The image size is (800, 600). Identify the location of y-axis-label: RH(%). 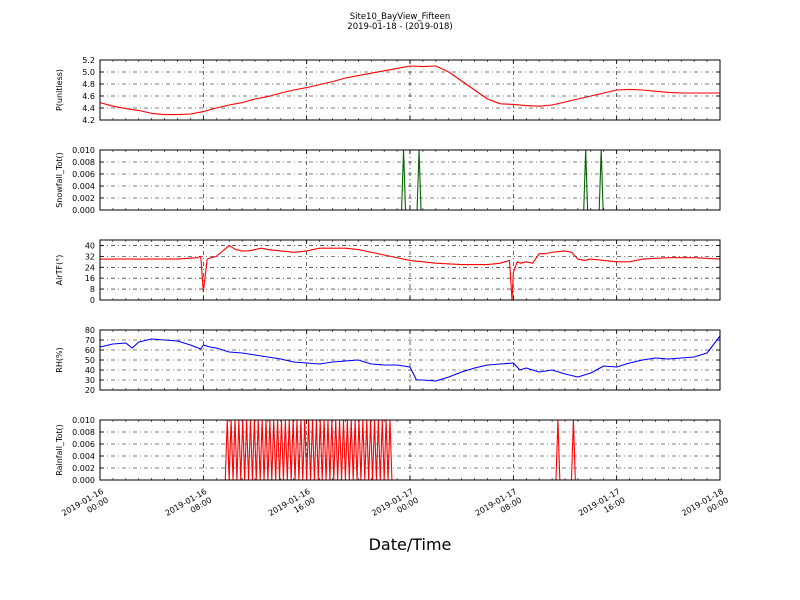
(59, 359).